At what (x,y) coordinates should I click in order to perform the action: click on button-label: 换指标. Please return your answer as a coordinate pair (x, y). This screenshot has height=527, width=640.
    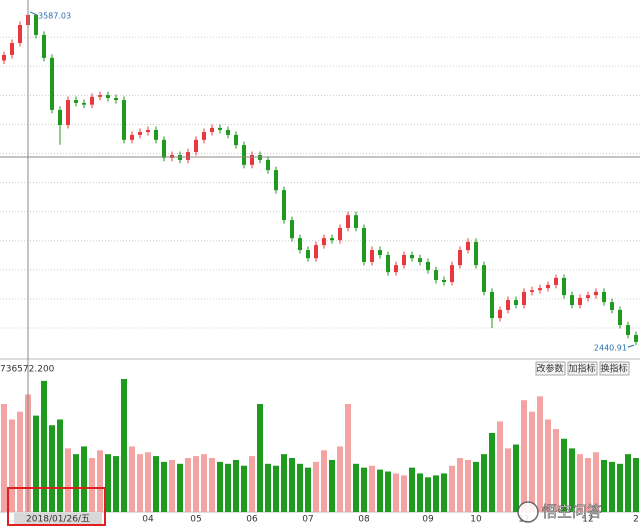
    Looking at the image, I should click on (613, 369).